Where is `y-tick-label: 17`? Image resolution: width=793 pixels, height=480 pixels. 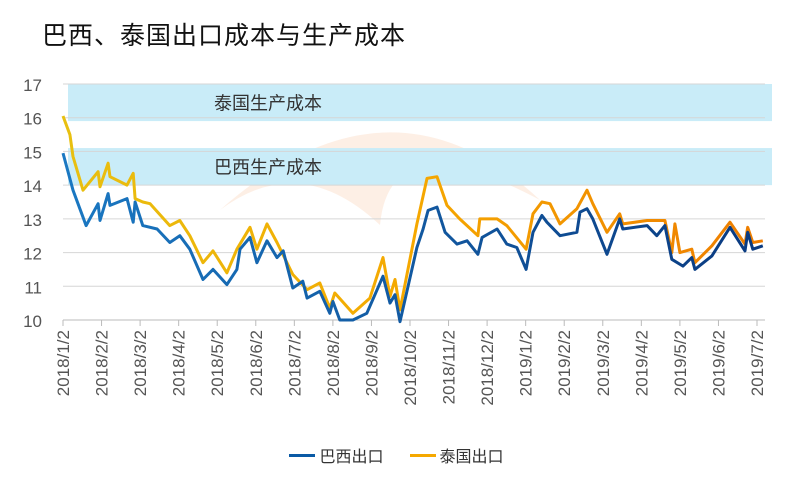 y-tick-label: 17 is located at coordinates (32, 85).